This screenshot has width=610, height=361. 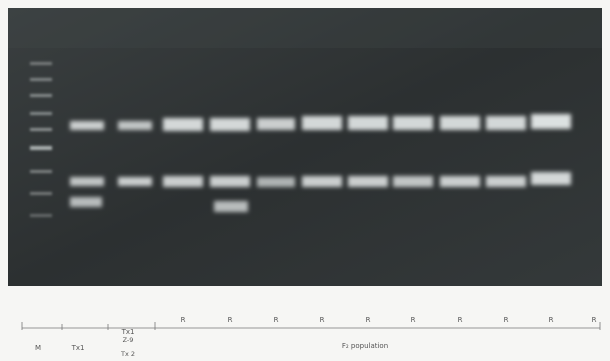 What do you see at coordinates (365, 346) in the screenshot?
I see `population-caption: F₂ population` at bounding box center [365, 346].